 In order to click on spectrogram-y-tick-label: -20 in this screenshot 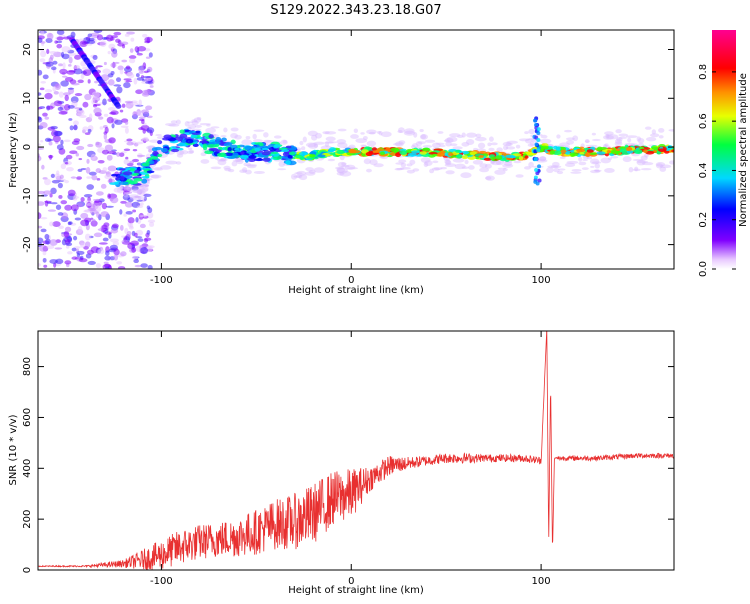, I will do `click(27, 244)`.